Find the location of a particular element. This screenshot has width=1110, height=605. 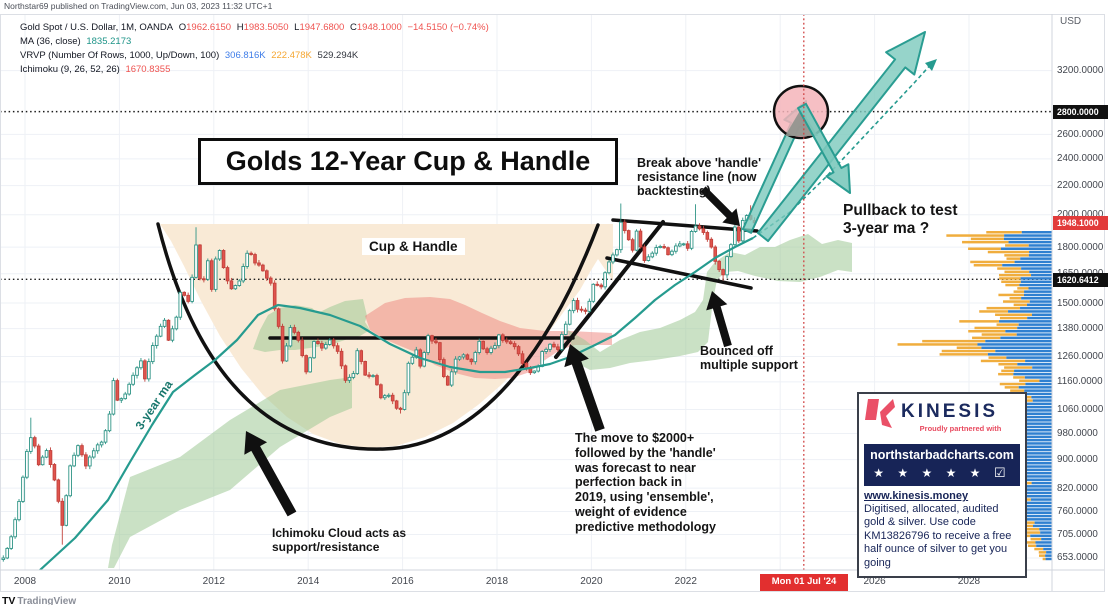

symbol-title: Gold Spot / U.S. Dollar, 1M, OANDA is located at coordinates (97, 27).